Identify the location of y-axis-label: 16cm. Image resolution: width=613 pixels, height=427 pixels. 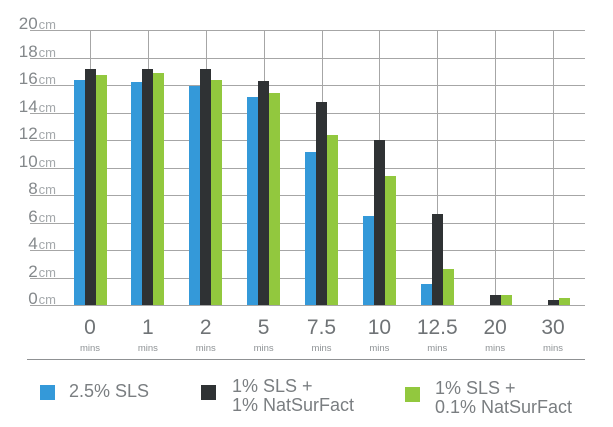
(28, 79).